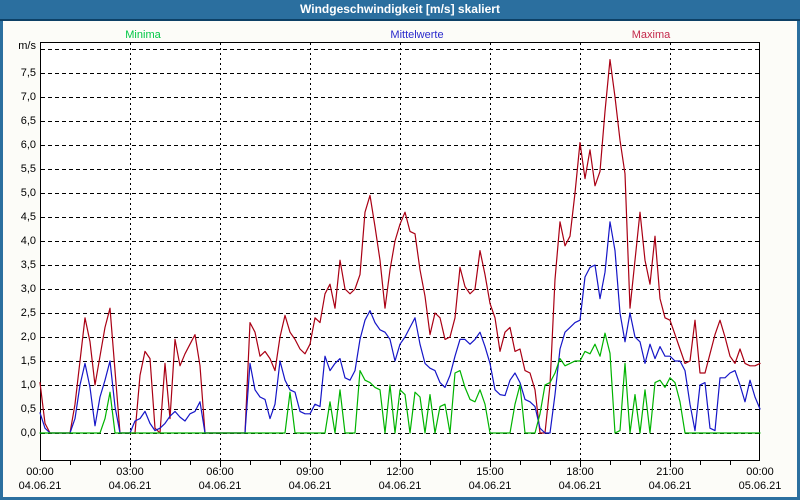 This screenshot has width=800, height=500. What do you see at coordinates (580, 479) in the screenshot?
I see `x-tick-label: 18:00 04.06.21` at bounding box center [580, 479].